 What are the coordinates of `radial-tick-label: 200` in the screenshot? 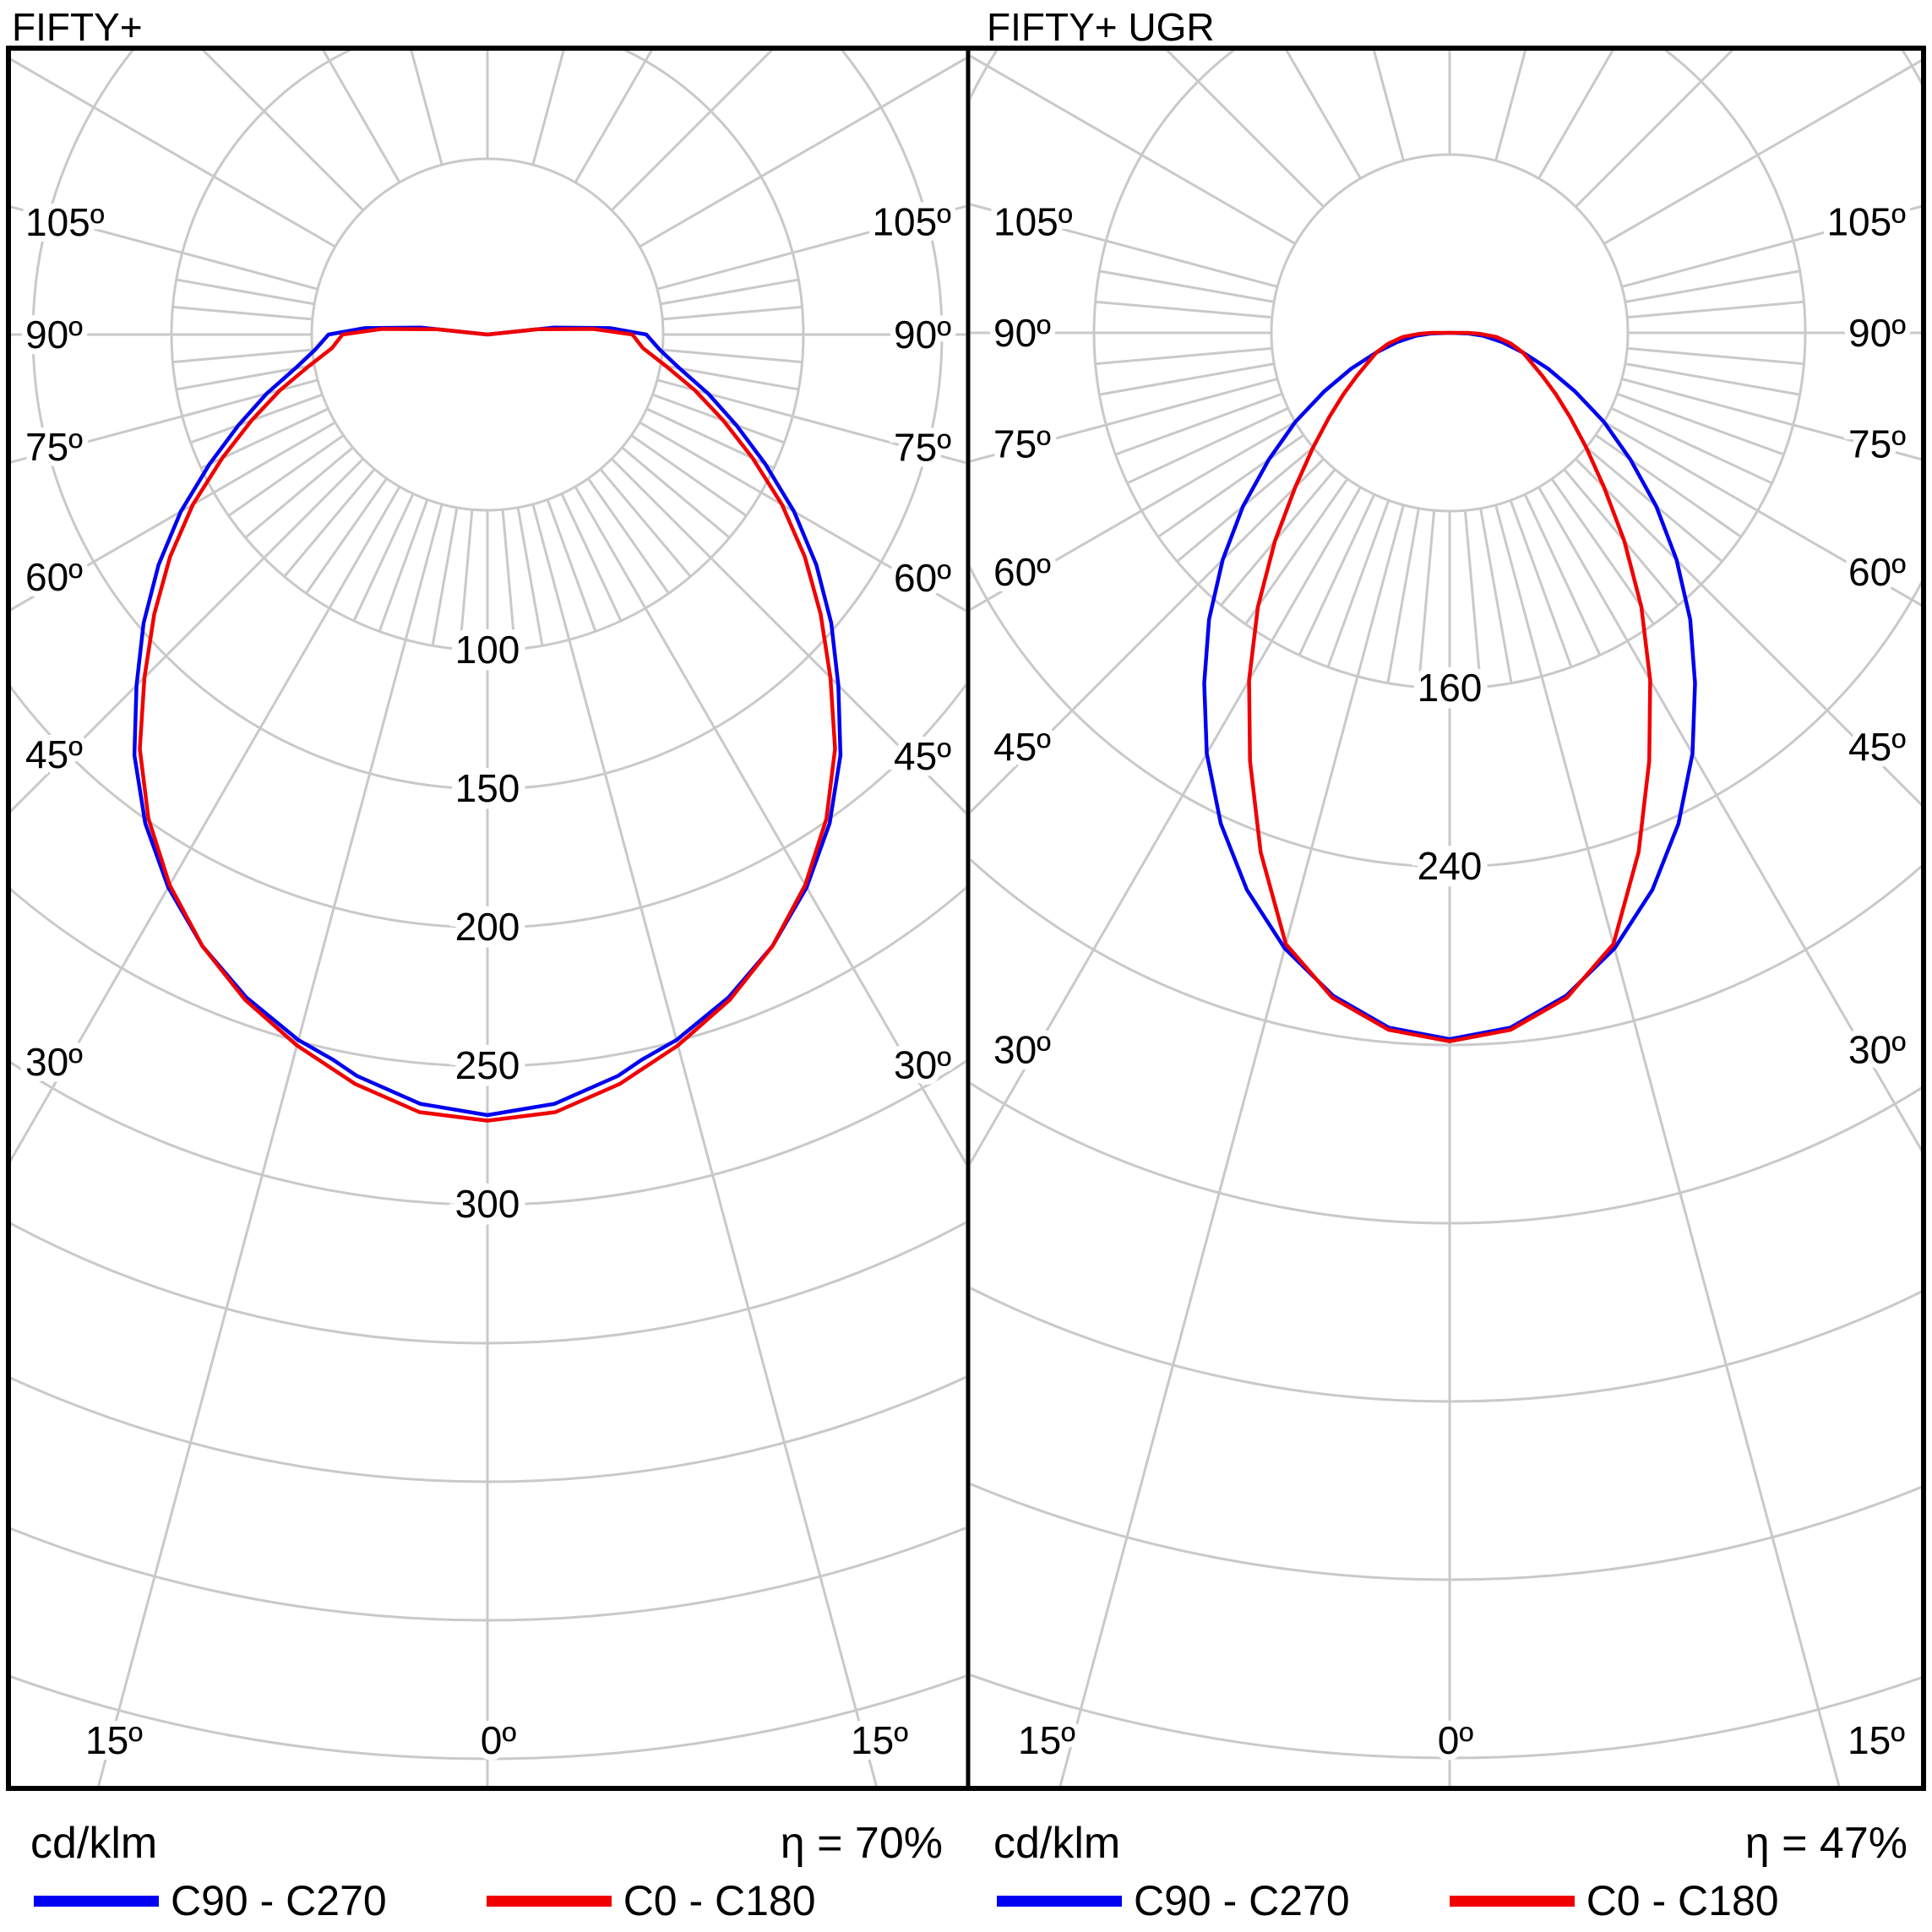 It's located at (487, 927).